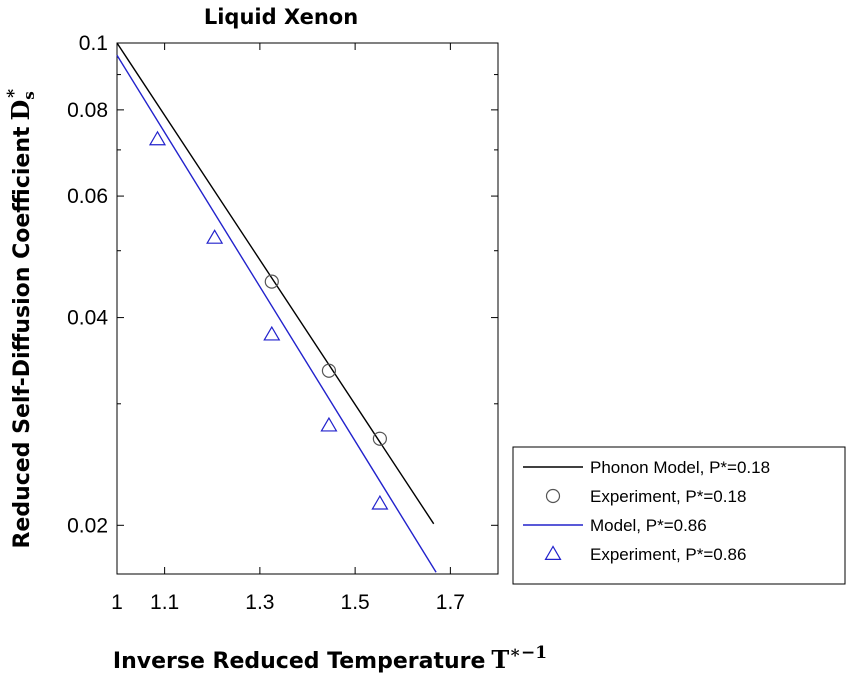 This screenshot has height=676, width=850. Describe the element at coordinates (117, 602) in the screenshot. I see `x-tick-label: 1` at that location.